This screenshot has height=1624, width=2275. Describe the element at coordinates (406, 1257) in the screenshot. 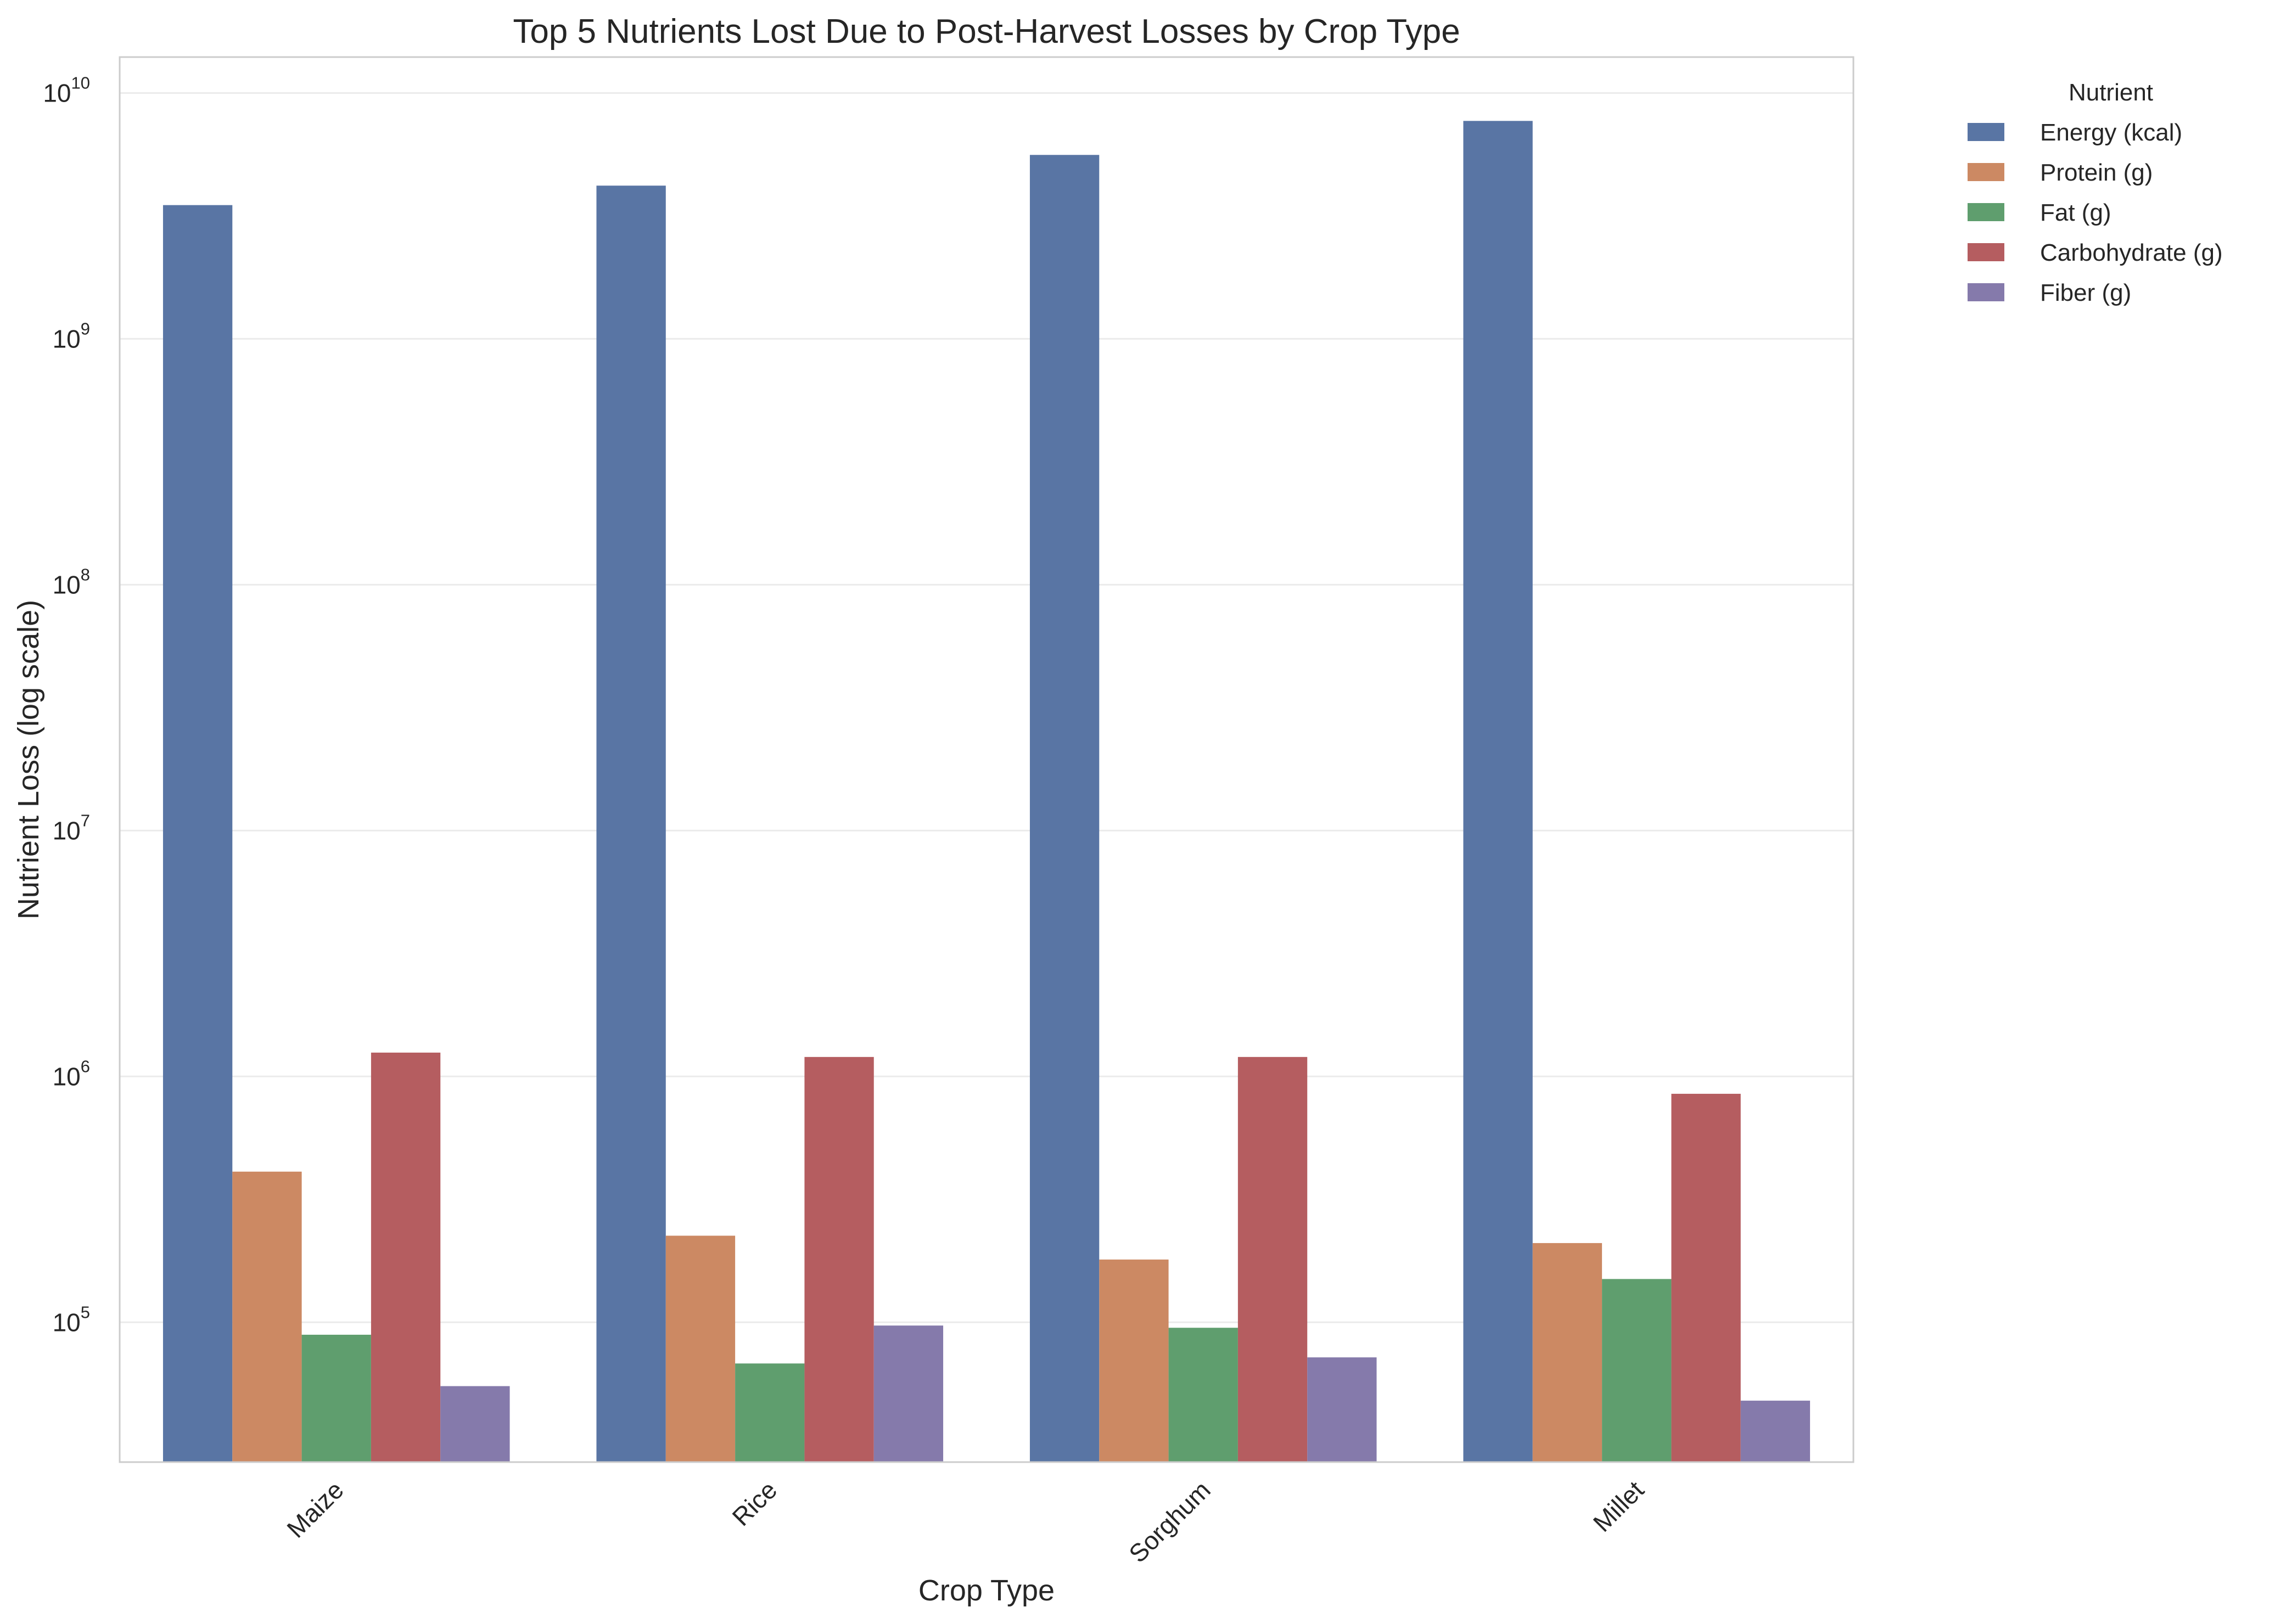

I see `bar-maize-carbohydrate-g` at that location.